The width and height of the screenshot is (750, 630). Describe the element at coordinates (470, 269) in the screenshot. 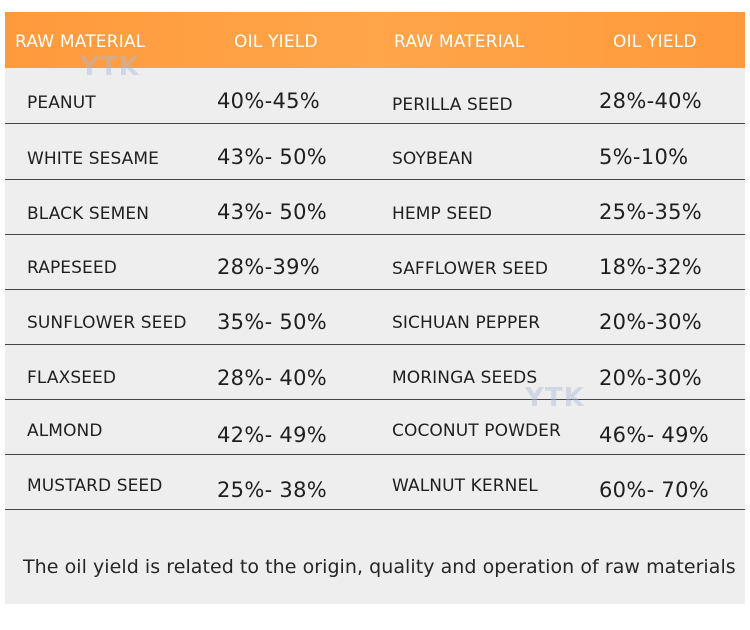

I see `right-material: SAFFLOWER SEED` at that location.